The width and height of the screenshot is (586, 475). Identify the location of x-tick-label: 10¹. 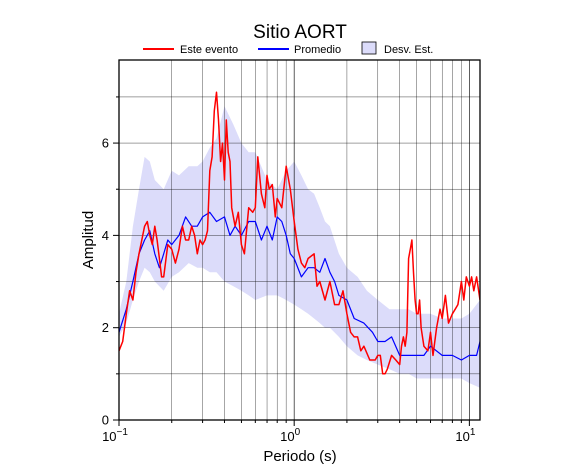
(465, 435).